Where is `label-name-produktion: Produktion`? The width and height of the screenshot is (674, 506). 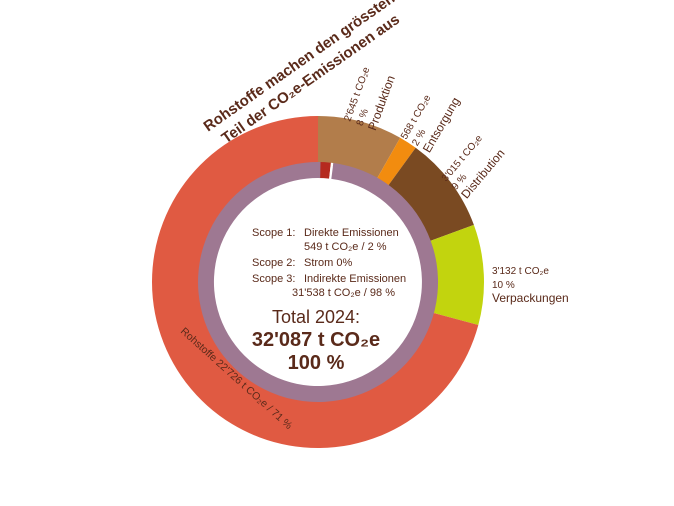
label-name-produktion: Produktion is located at coordinates (381, 103).